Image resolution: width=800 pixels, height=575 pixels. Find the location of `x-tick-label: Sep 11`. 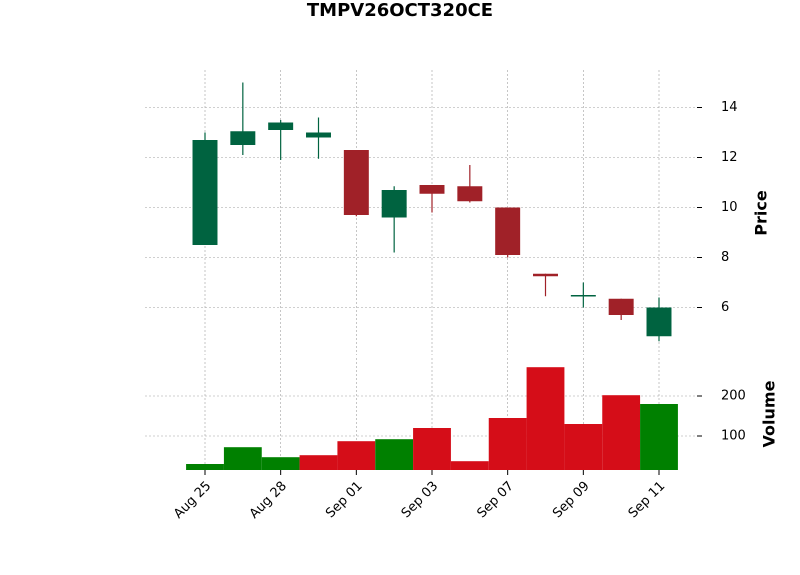

x-tick-label: Sep 11 is located at coordinates (647, 500).